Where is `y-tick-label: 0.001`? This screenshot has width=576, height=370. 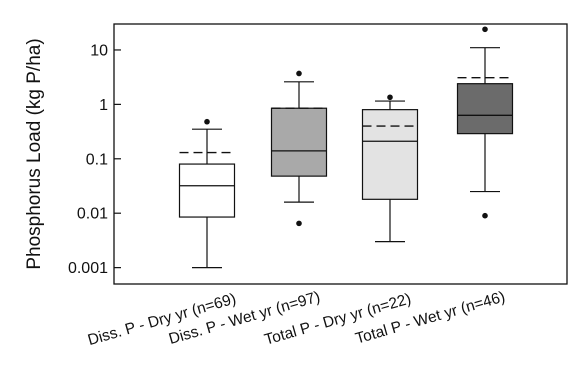
y-tick-label: 0.001 is located at coordinates (88, 268).